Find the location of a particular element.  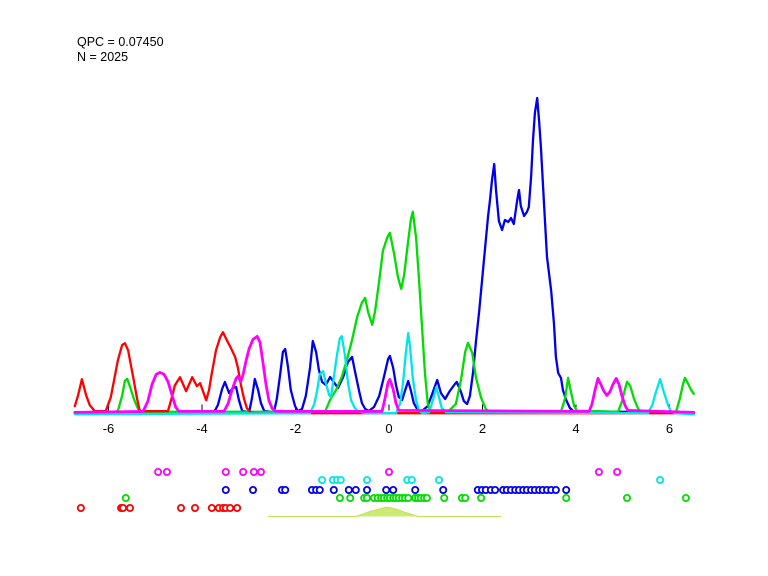

x-tick-label: 2 is located at coordinates (482, 428).